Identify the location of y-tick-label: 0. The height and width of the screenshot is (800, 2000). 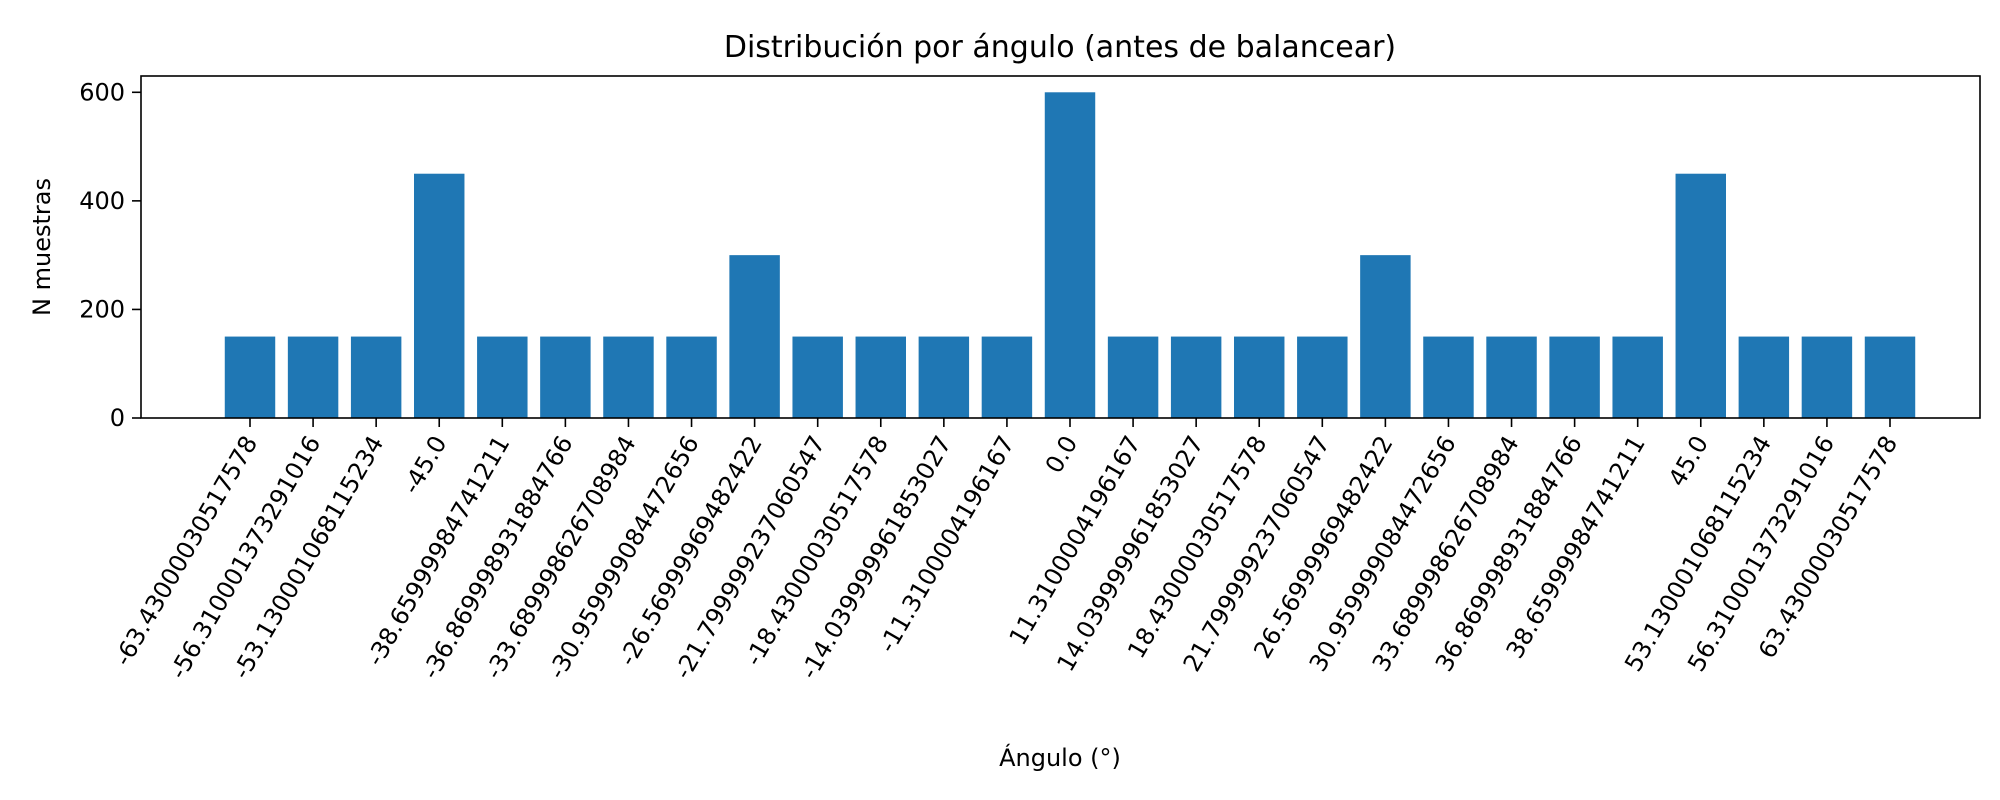
(117, 418).